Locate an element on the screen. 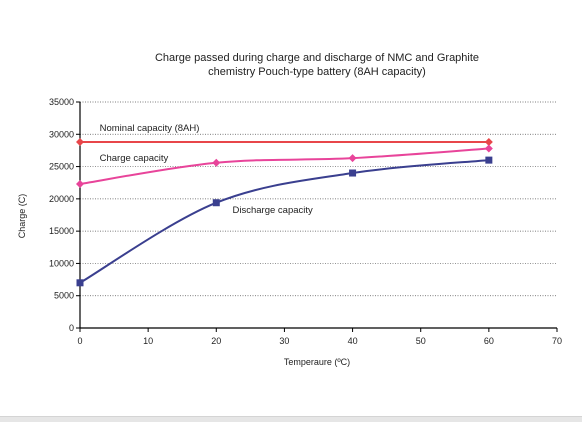 This screenshot has height=426, width=582. y-axis-label: Charge (C) is located at coordinates (22, 216).